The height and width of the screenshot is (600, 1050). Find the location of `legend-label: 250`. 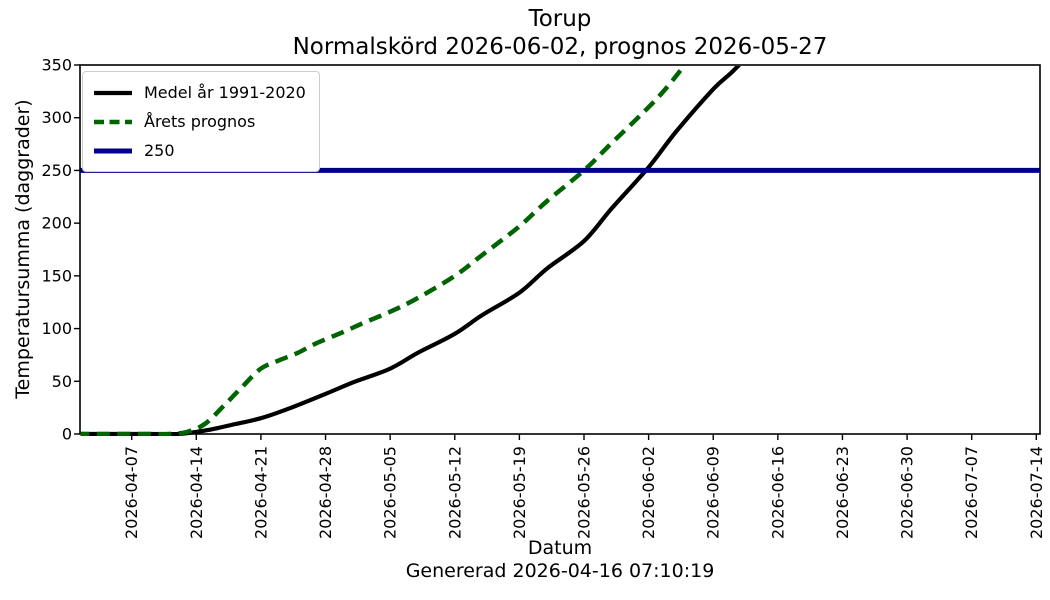

legend-label: 250 is located at coordinates (159, 150).